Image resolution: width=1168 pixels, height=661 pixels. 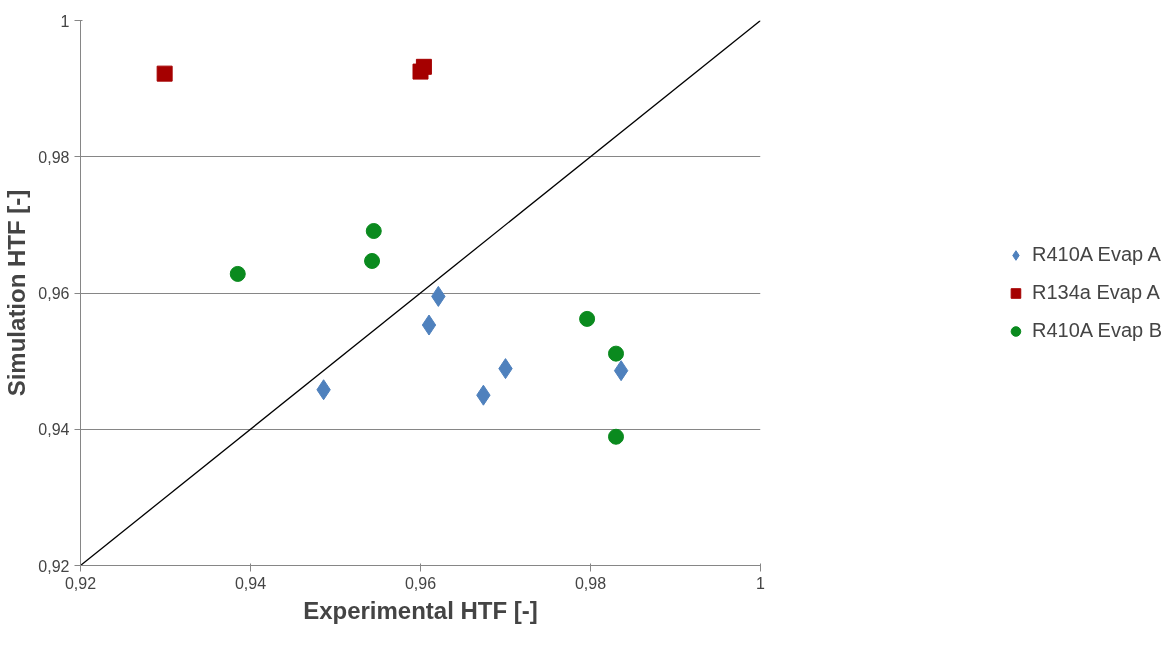 I want to click on y-tick-label: 0,96, so click(x=54, y=293).